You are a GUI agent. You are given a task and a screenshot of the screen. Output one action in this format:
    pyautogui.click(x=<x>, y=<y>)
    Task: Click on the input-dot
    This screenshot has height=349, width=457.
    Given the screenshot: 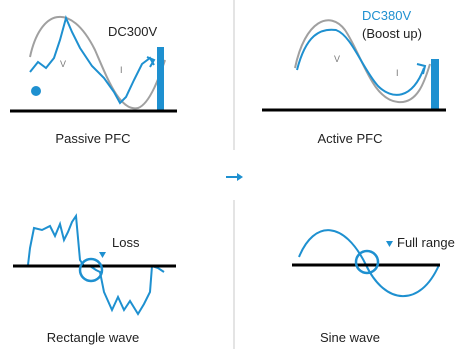 What is the action you would take?
    pyautogui.click(x=36, y=91)
    